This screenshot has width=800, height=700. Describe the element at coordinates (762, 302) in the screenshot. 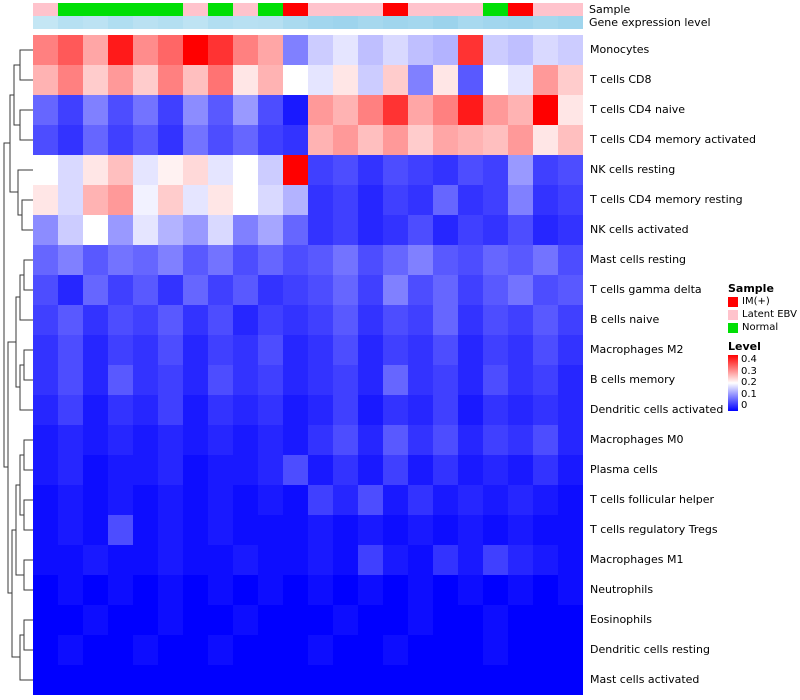

I see `legend-item-im: IM(+)` at that location.